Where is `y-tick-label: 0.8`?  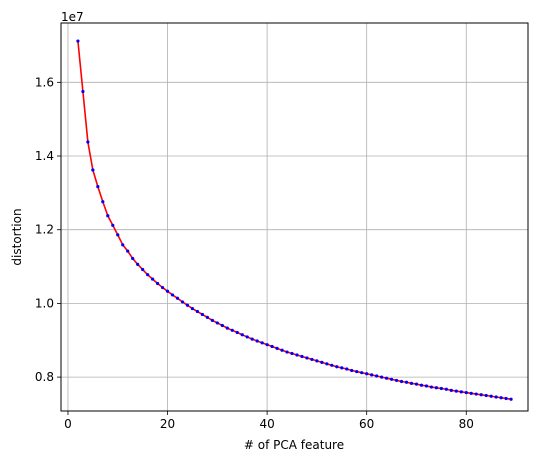
y-tick-label: 0.8 is located at coordinates (44, 377).